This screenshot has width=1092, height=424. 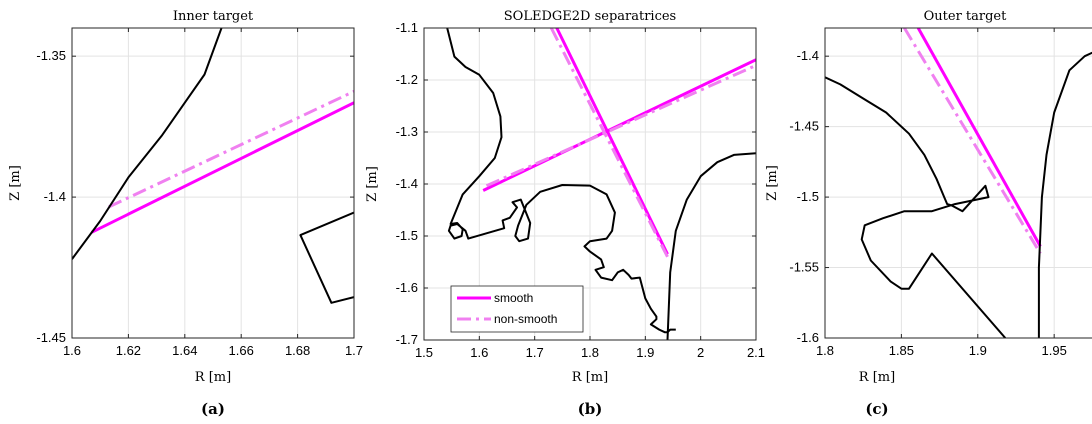 What do you see at coordinates (407, 339) in the screenshot?
I see `y-tick-label: -1.7` at bounding box center [407, 339].